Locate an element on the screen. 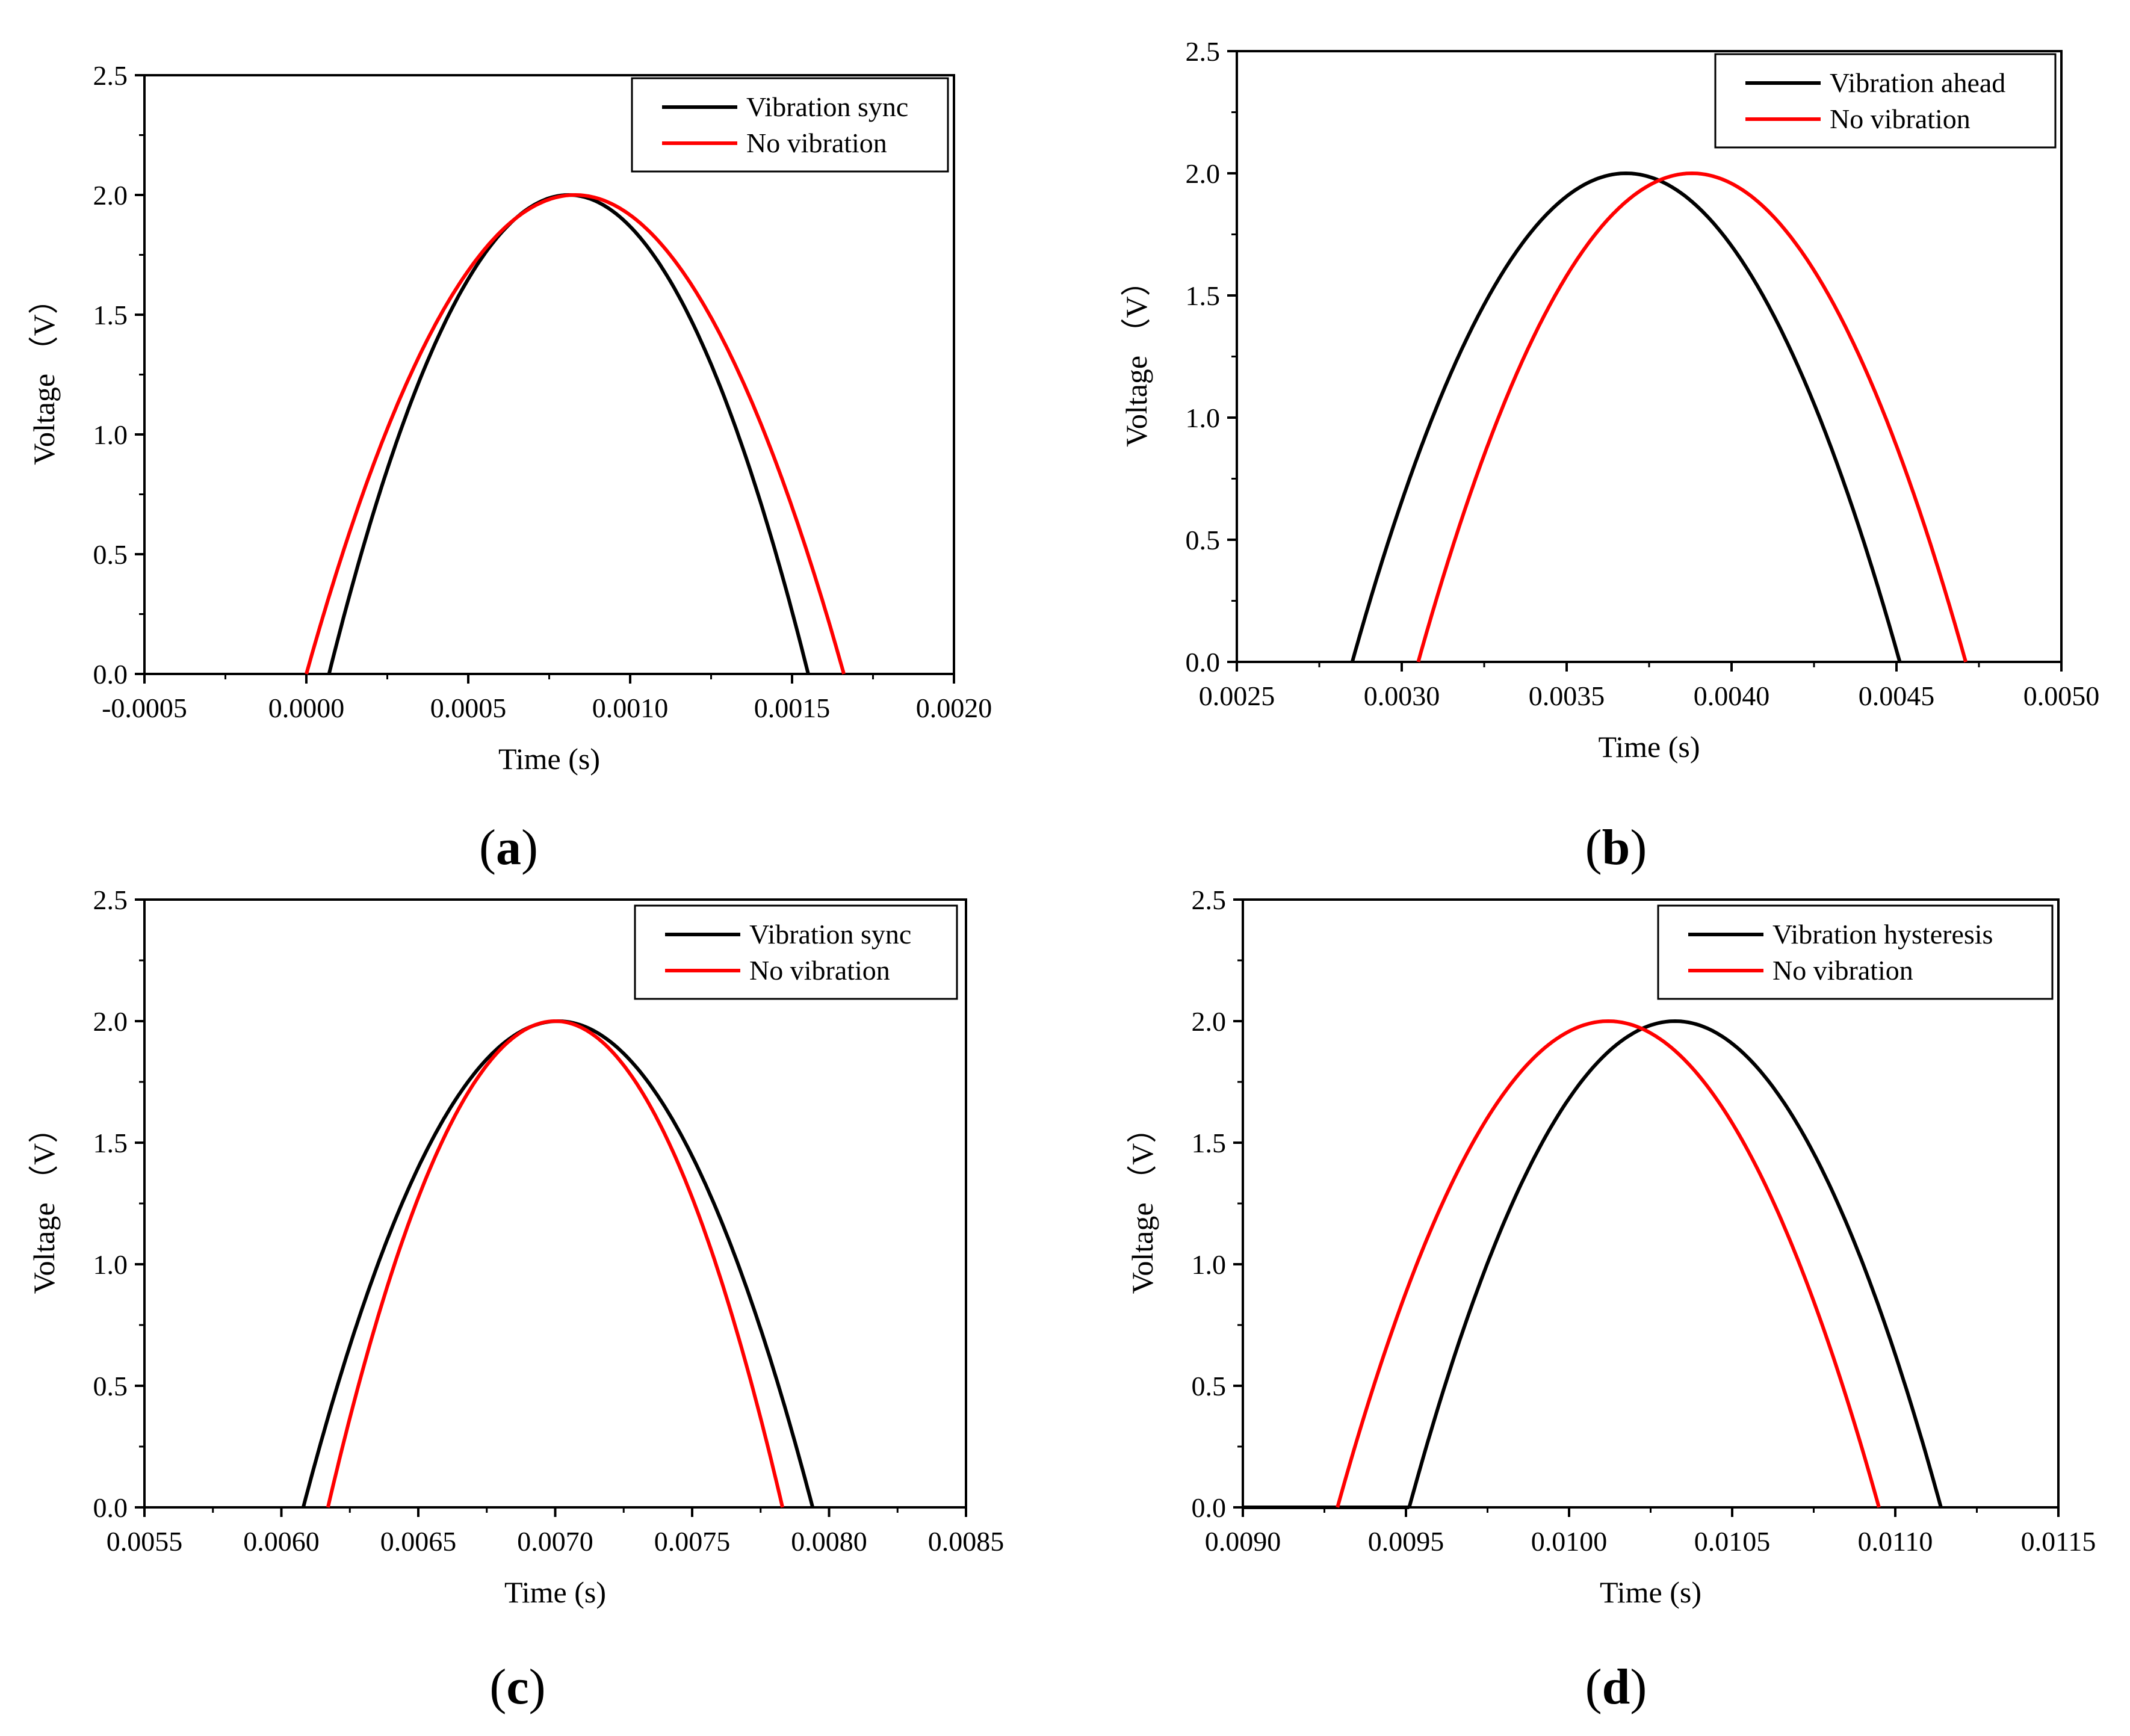 The width and height of the screenshot is (2130, 1736). x-tick-label: 0.0000 is located at coordinates (306, 708).